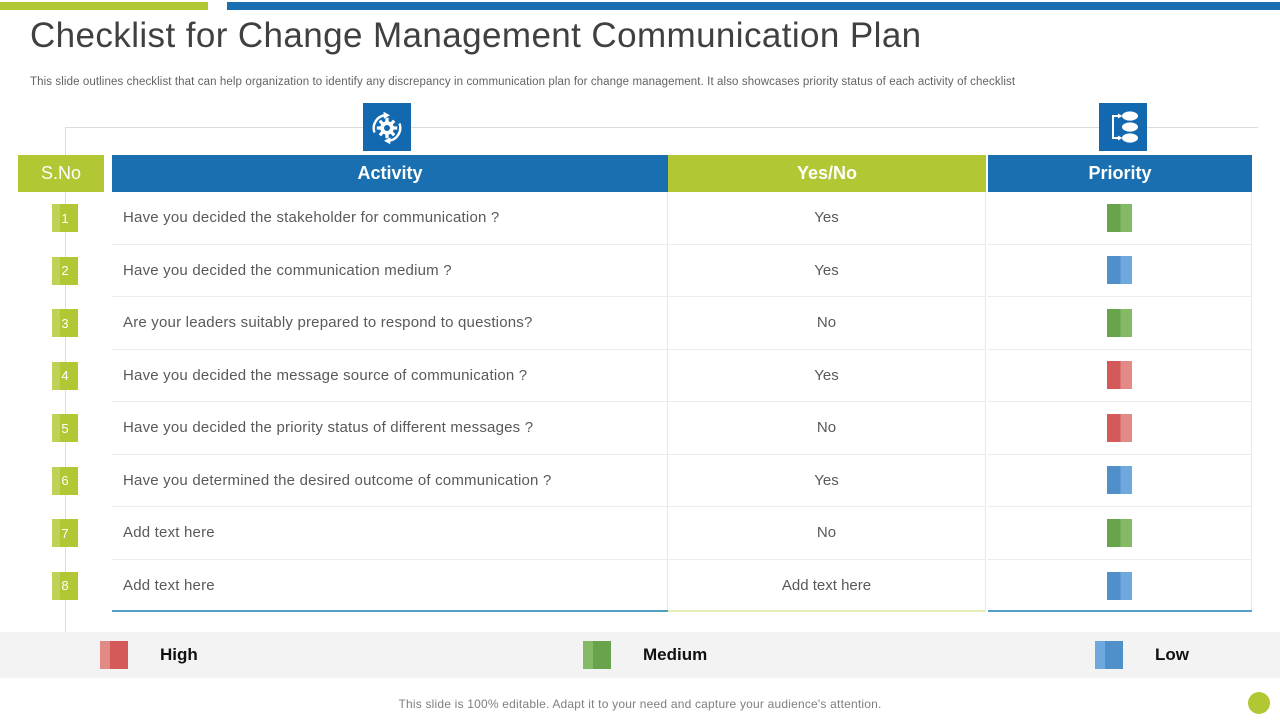 The width and height of the screenshot is (1280, 720). I want to click on horizontal-rule, so click(661, 127).